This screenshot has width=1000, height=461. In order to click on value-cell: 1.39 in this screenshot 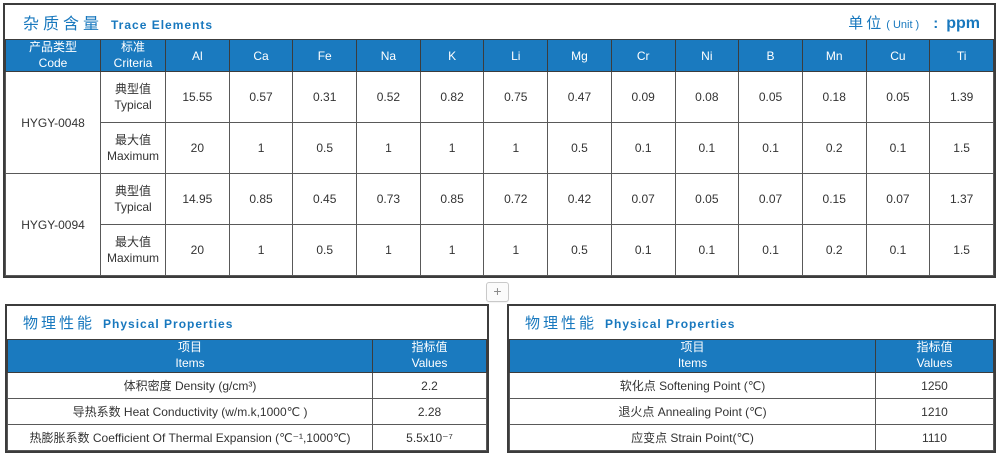, I will do `click(961, 97)`.